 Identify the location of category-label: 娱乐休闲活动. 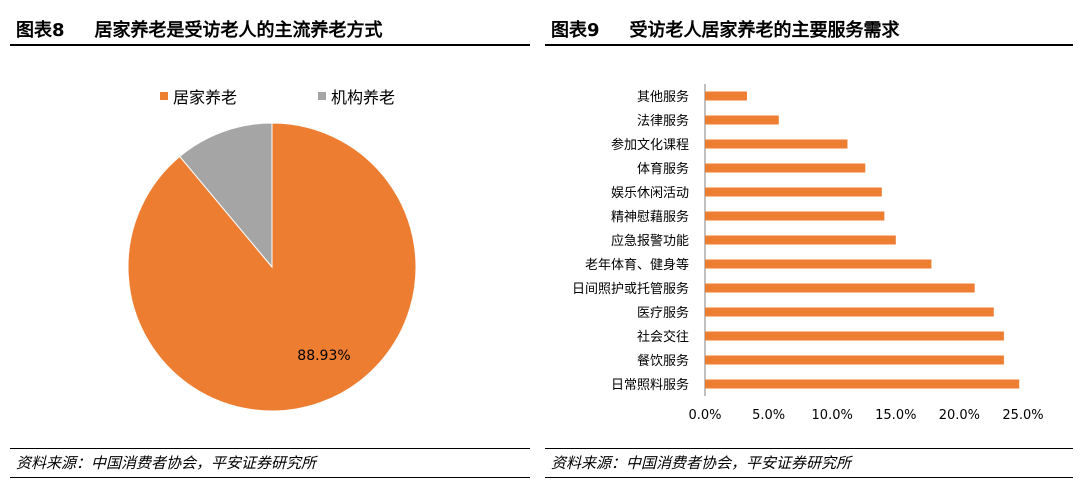
(650, 193).